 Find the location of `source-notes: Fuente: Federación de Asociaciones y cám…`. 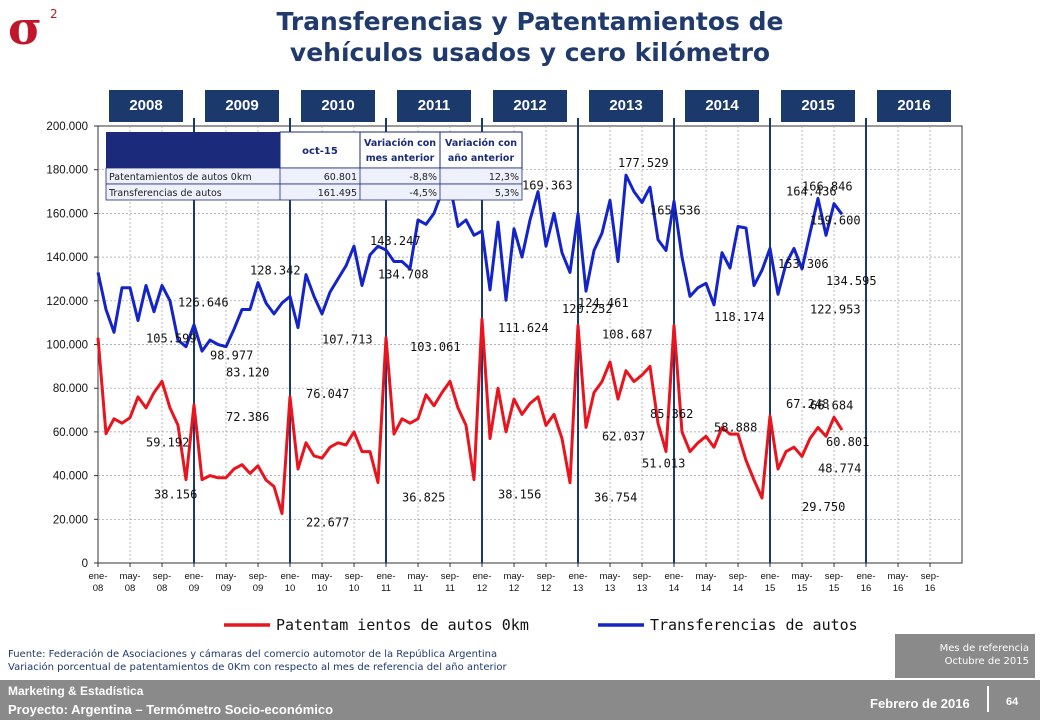

source-notes: Fuente: Federación de Asociaciones y cám… is located at coordinates (448, 661).